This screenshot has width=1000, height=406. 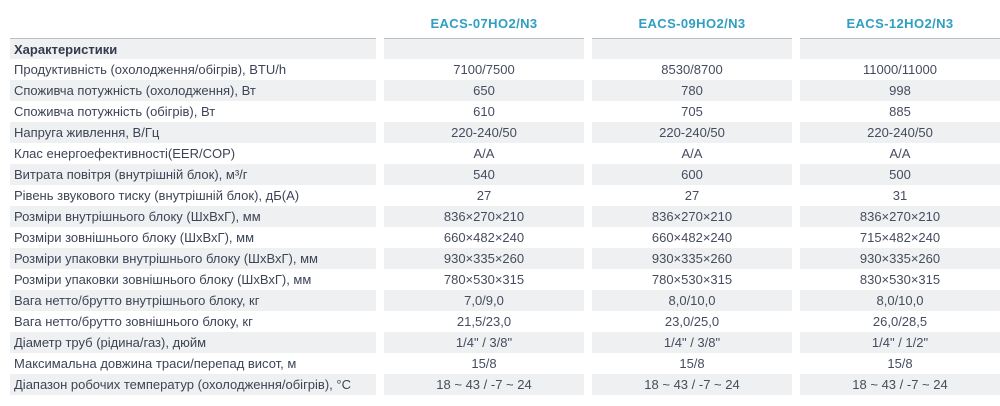 What do you see at coordinates (692, 69) in the screenshot?
I see `row-value: 8530/8700` at bounding box center [692, 69].